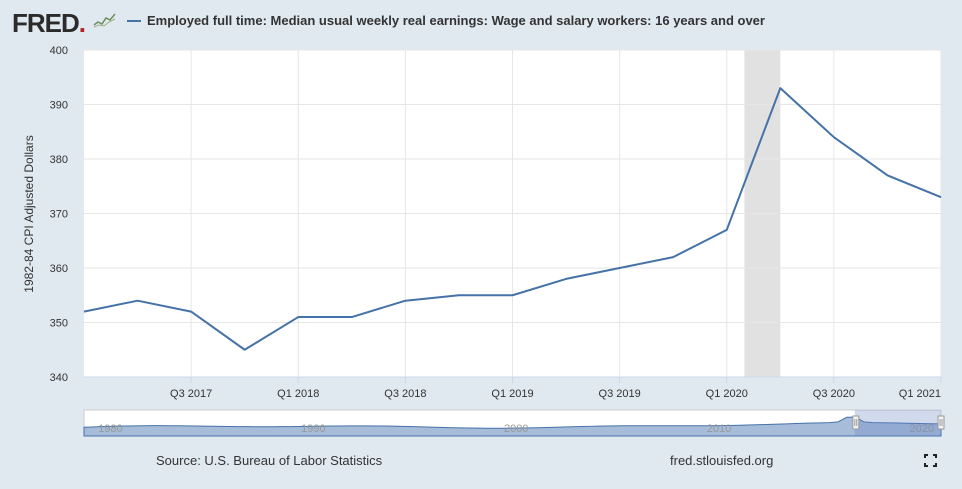  Describe the element at coordinates (922, 429) in the screenshot. I see `navigator-year-label: 2020` at that location.